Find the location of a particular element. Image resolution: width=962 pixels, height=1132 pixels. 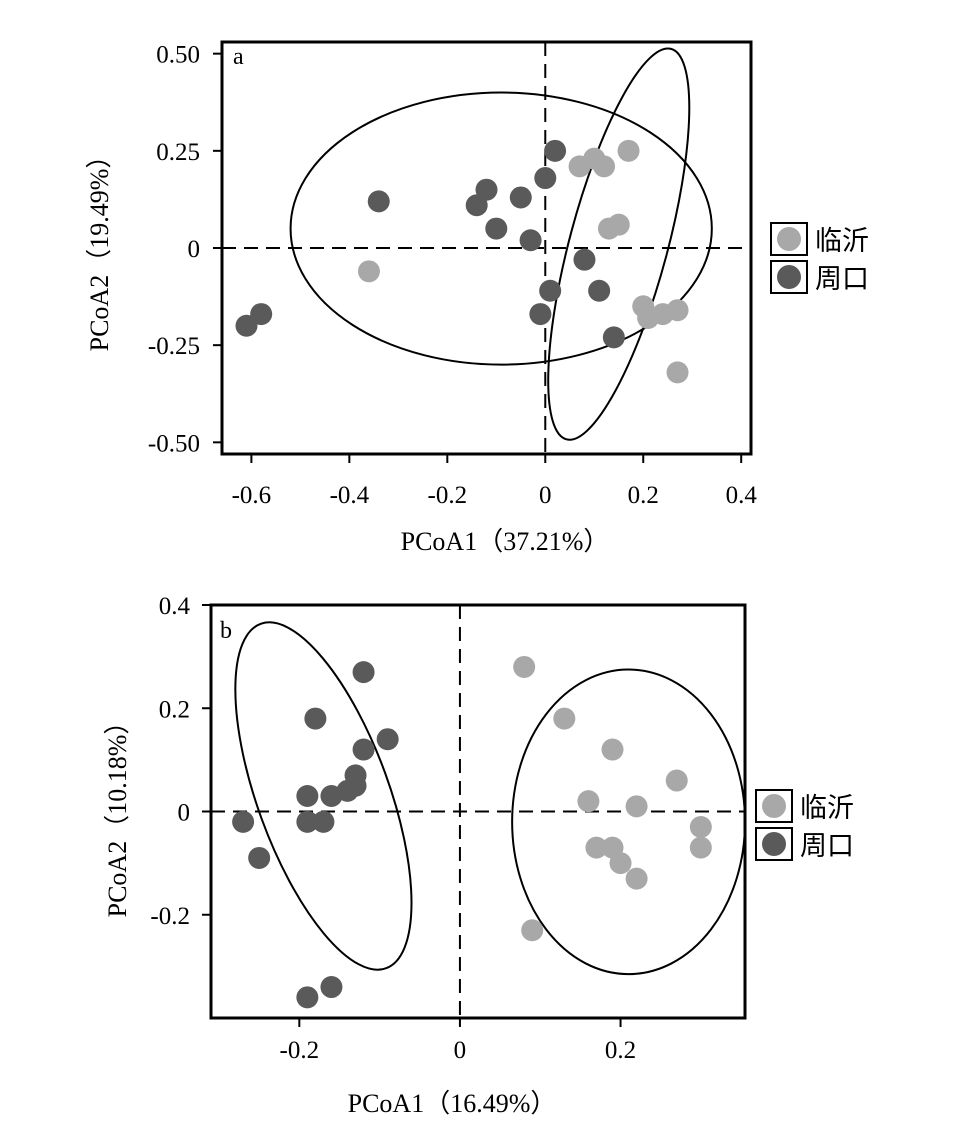

panel-a-legend-label: 临沂 is located at coordinates (842, 241).